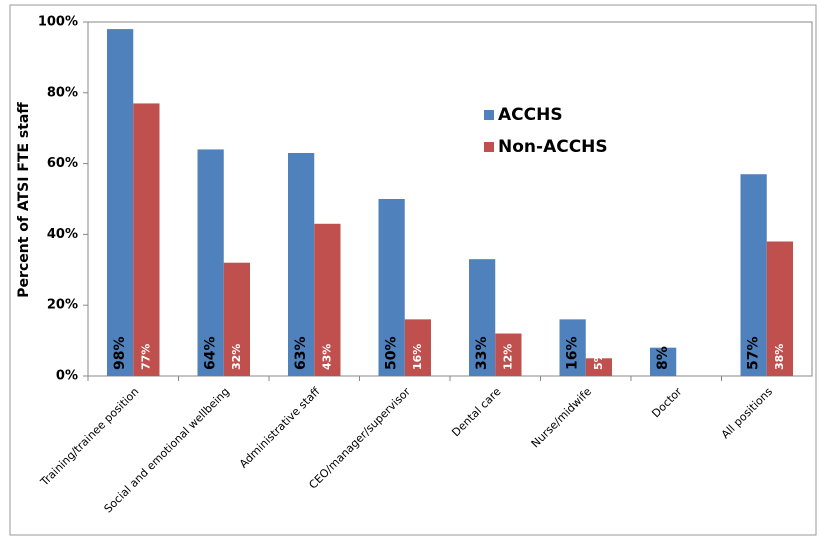 This screenshot has height=545, width=820. What do you see at coordinates (120, 353) in the screenshot?
I see `value-label: 98%` at bounding box center [120, 353].